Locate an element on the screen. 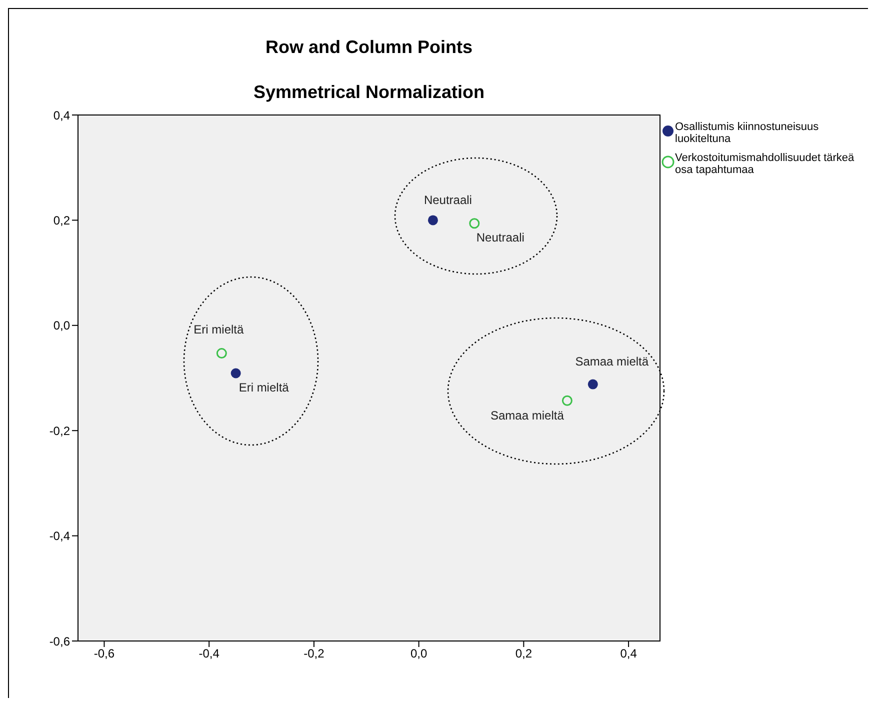  x-tick-label: -0,6 is located at coordinates (104, 653).